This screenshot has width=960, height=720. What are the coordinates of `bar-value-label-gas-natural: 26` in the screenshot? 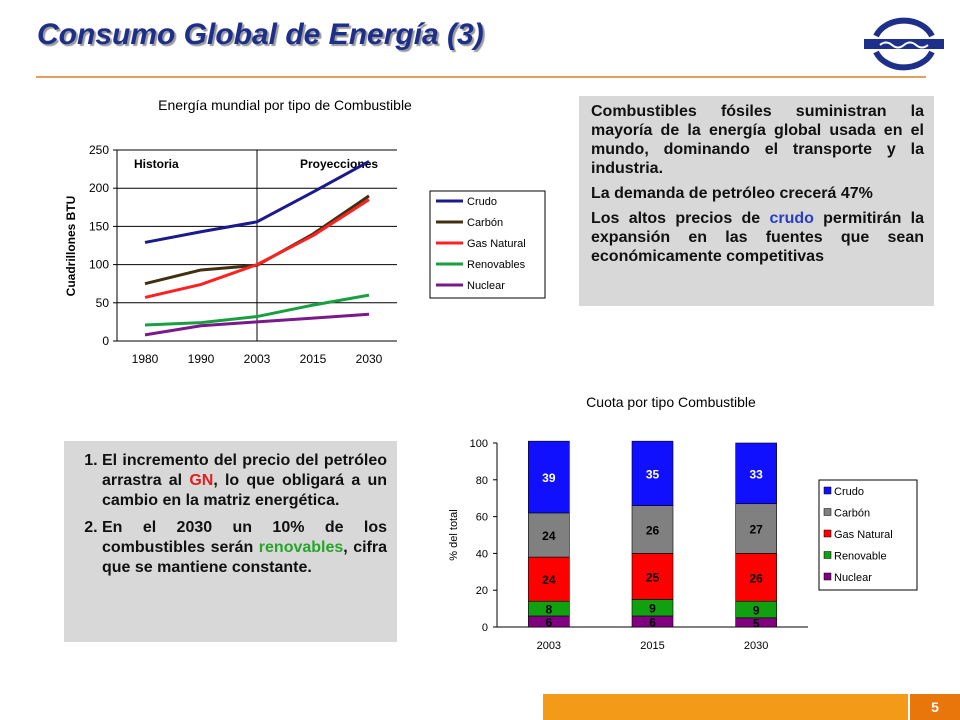 It's located at (756, 578).